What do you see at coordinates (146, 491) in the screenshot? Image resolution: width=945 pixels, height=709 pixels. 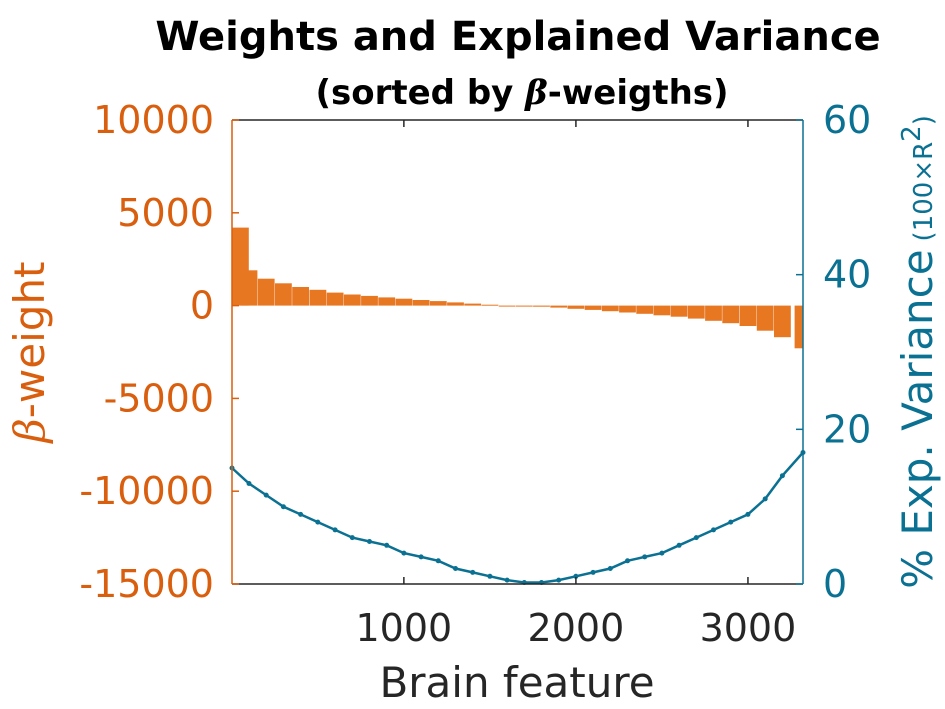 I see `left-y-tick-label: -10000` at bounding box center [146, 491].